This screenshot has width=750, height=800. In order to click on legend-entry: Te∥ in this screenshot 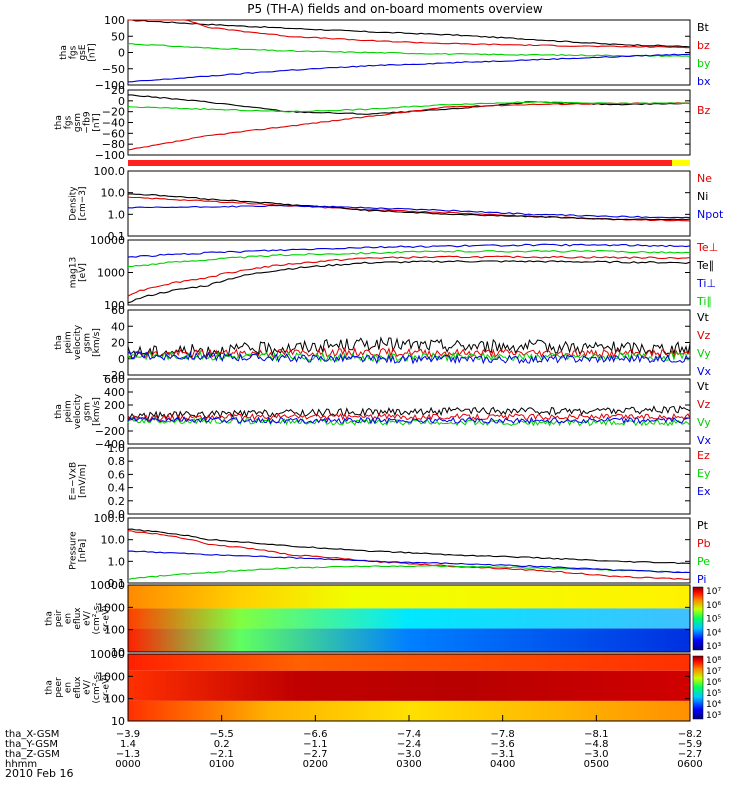, I will do `click(705, 265)`.